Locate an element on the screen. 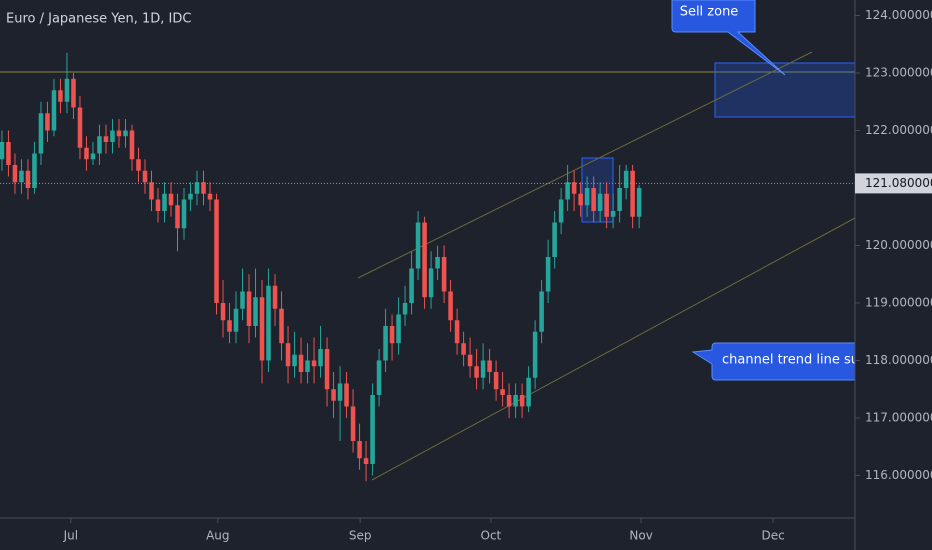 The height and width of the screenshot is (550, 932). y-tick-label: 124.000000 is located at coordinates (898, 15).